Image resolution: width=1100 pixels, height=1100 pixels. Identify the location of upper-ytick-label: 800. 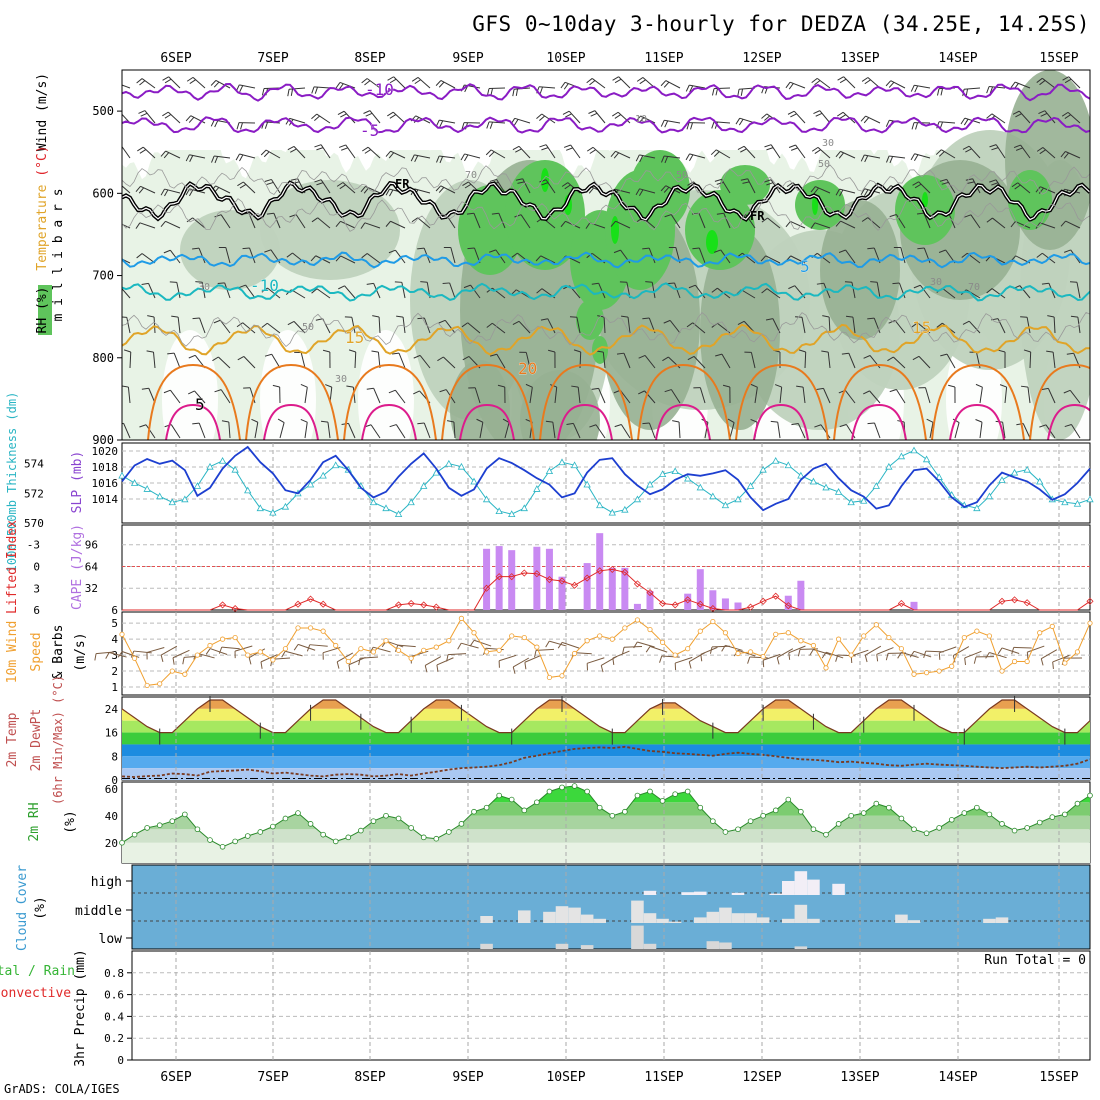
(103, 358).